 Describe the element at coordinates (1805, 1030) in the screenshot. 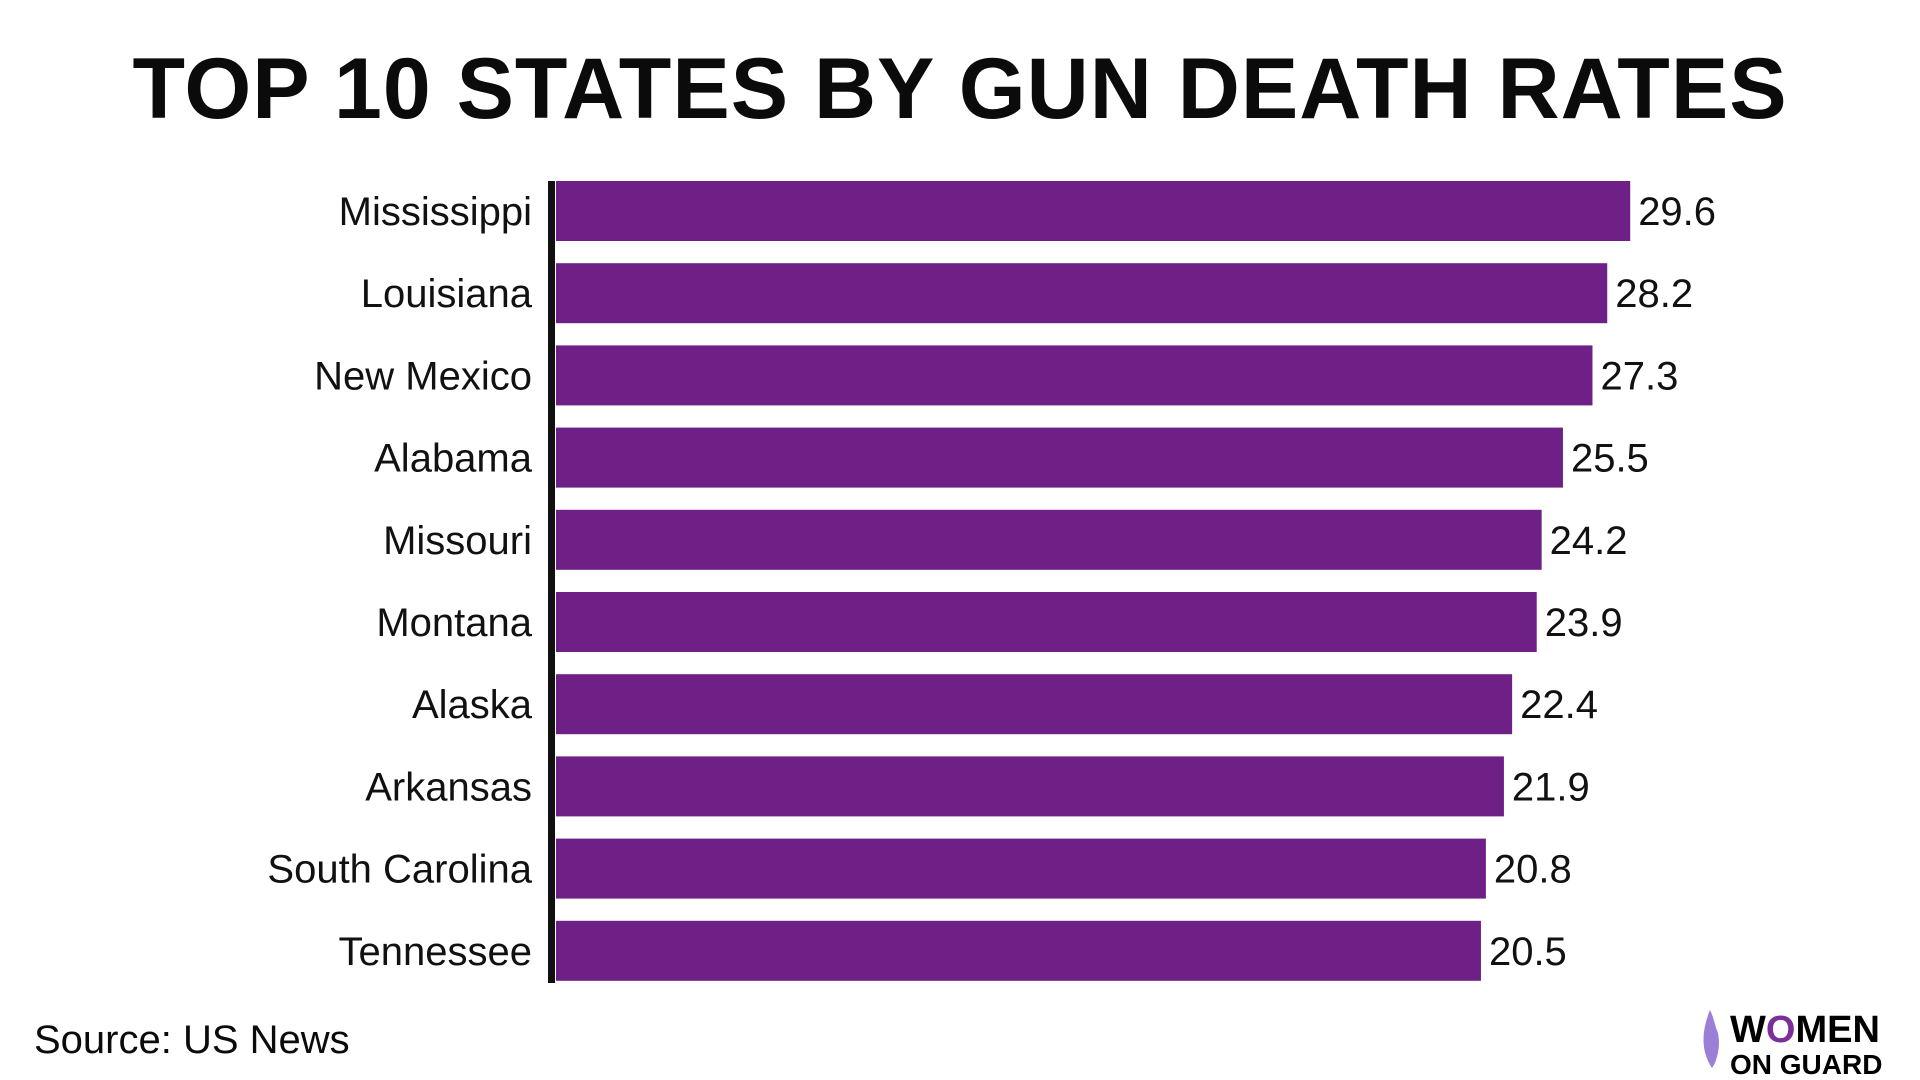

I see `logo-line1: WOMEN` at that location.